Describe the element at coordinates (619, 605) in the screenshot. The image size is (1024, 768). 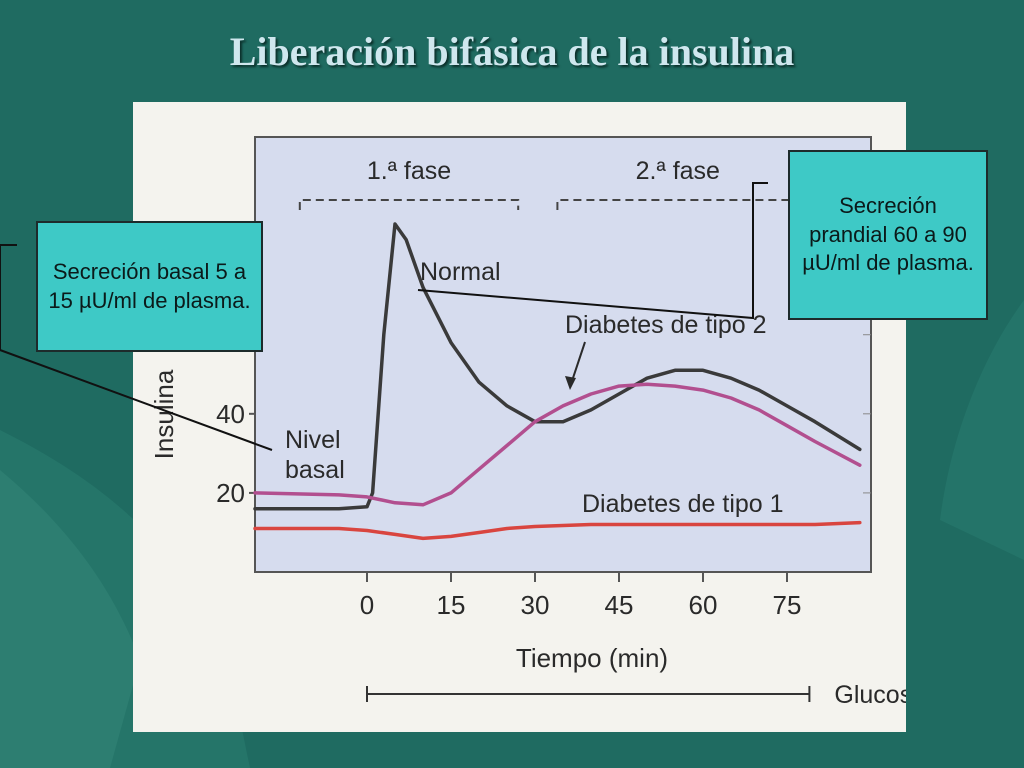
I see `x-tick-label: 45` at that location.